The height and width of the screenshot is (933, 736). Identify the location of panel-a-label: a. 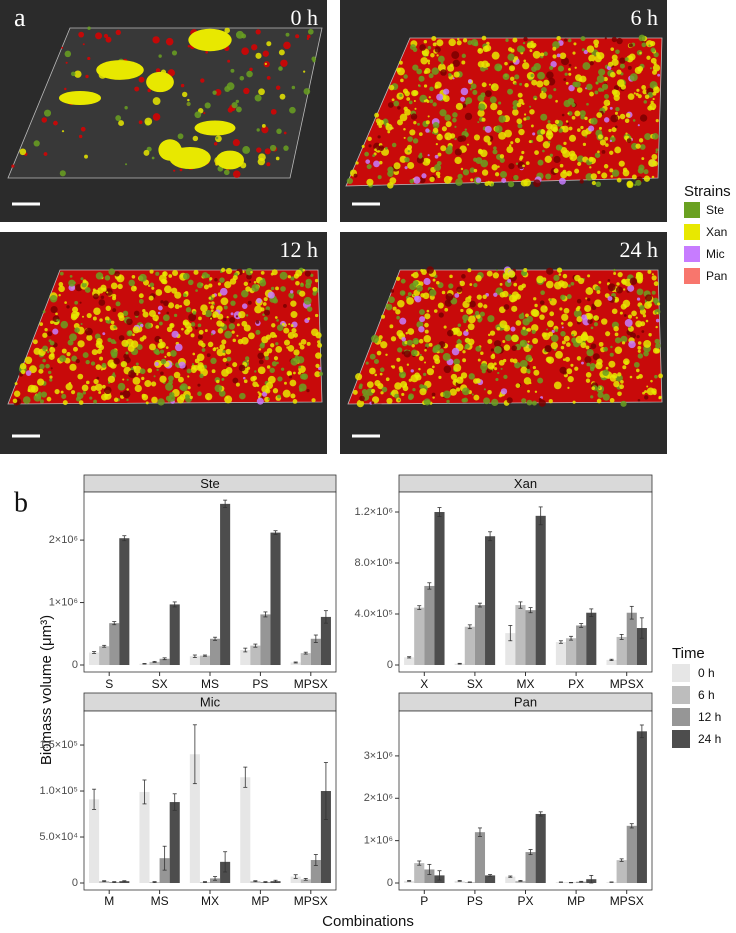
(20, 17).